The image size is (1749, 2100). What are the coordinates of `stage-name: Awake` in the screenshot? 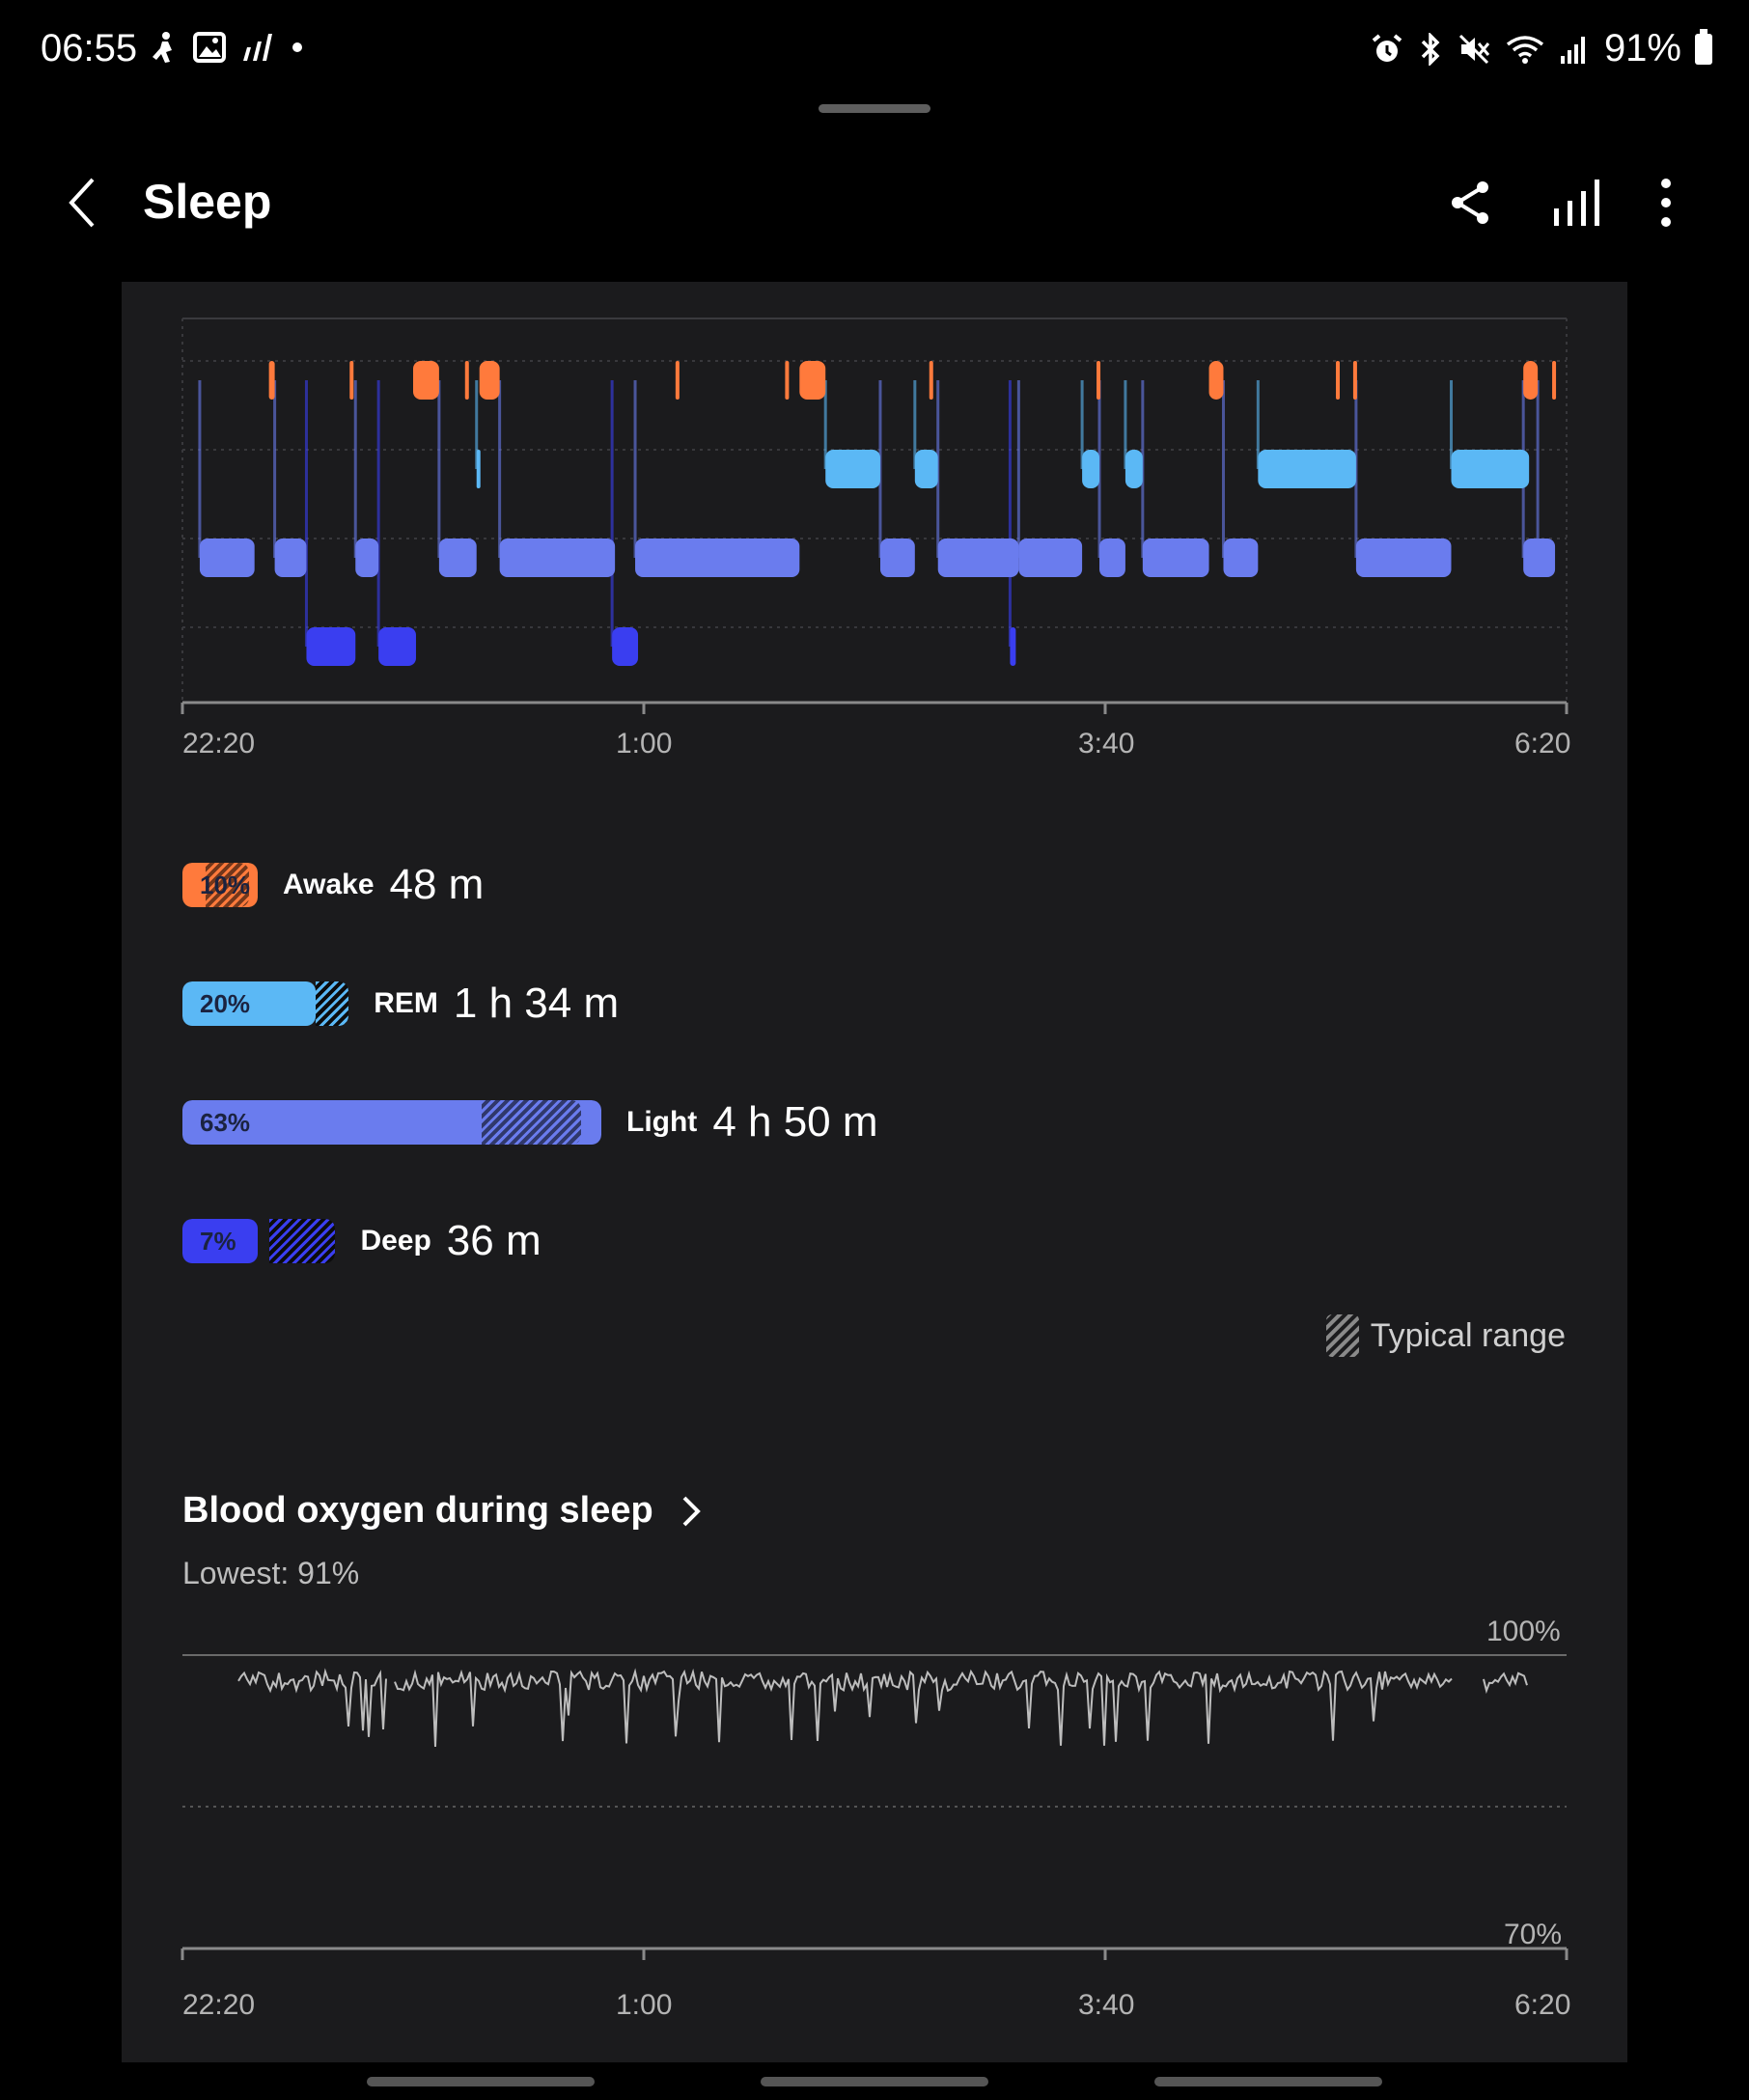 It's located at (329, 884).